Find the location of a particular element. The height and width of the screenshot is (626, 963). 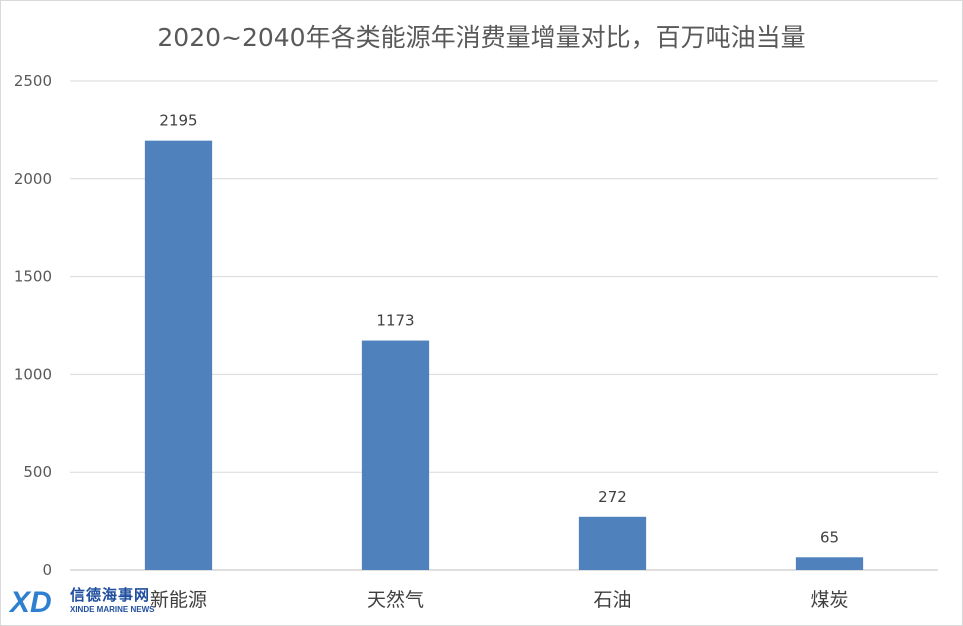

bar-value-label: 1173 is located at coordinates (395, 321).